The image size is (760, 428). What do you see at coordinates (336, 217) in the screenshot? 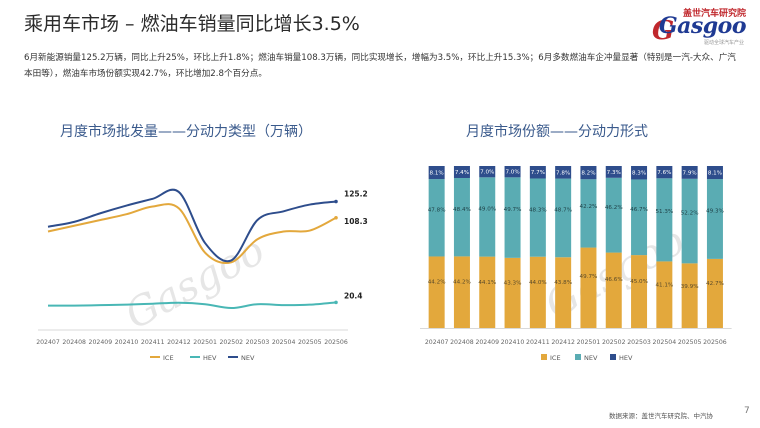
I see `line-end-marker-ice` at bounding box center [336, 217].